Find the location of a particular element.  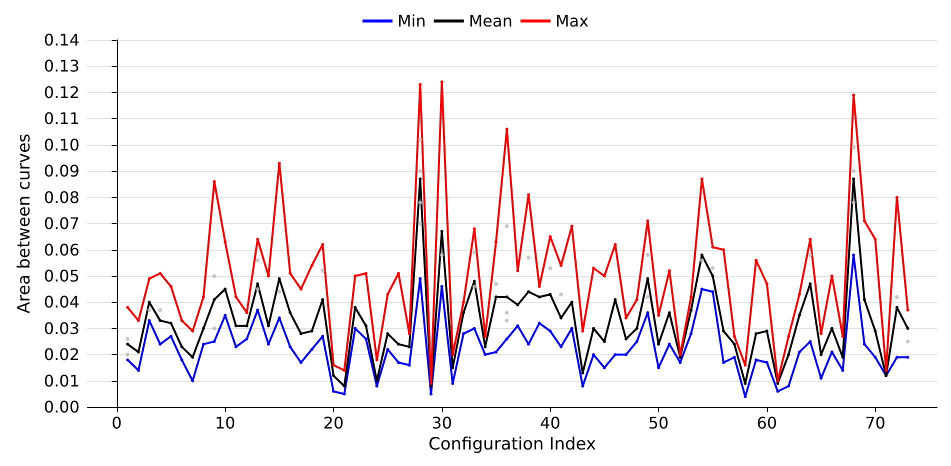

x-axis-title: Configuration Index is located at coordinates (512, 444).